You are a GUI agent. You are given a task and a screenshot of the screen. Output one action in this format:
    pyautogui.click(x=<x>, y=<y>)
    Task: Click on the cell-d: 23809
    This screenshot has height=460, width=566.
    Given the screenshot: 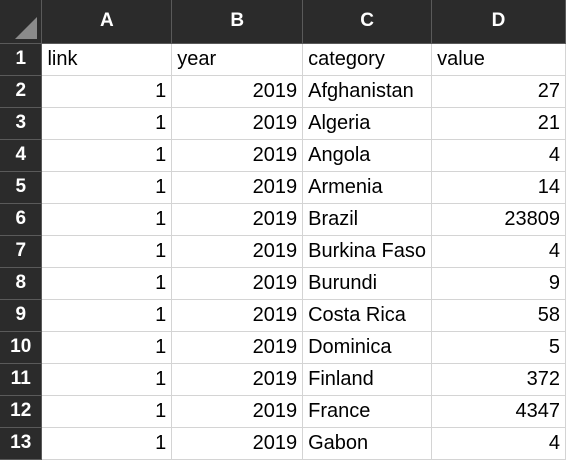 What is the action you would take?
    pyautogui.click(x=498, y=219)
    